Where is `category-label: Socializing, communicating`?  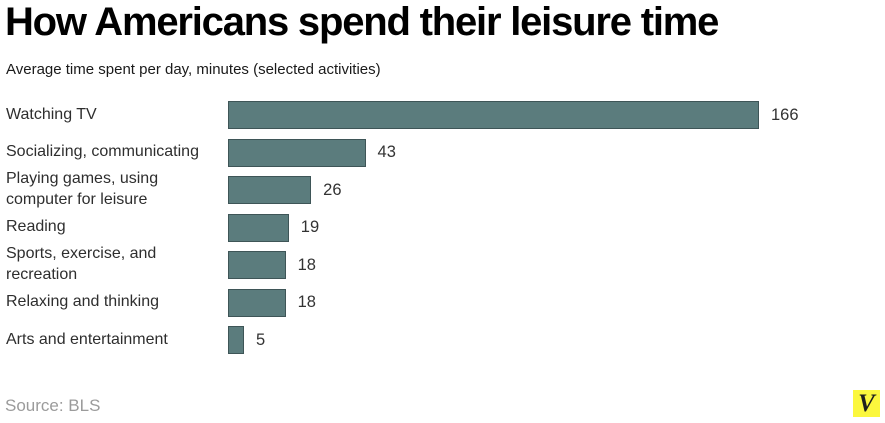
category-label: Socializing, communicating is located at coordinates (102, 152).